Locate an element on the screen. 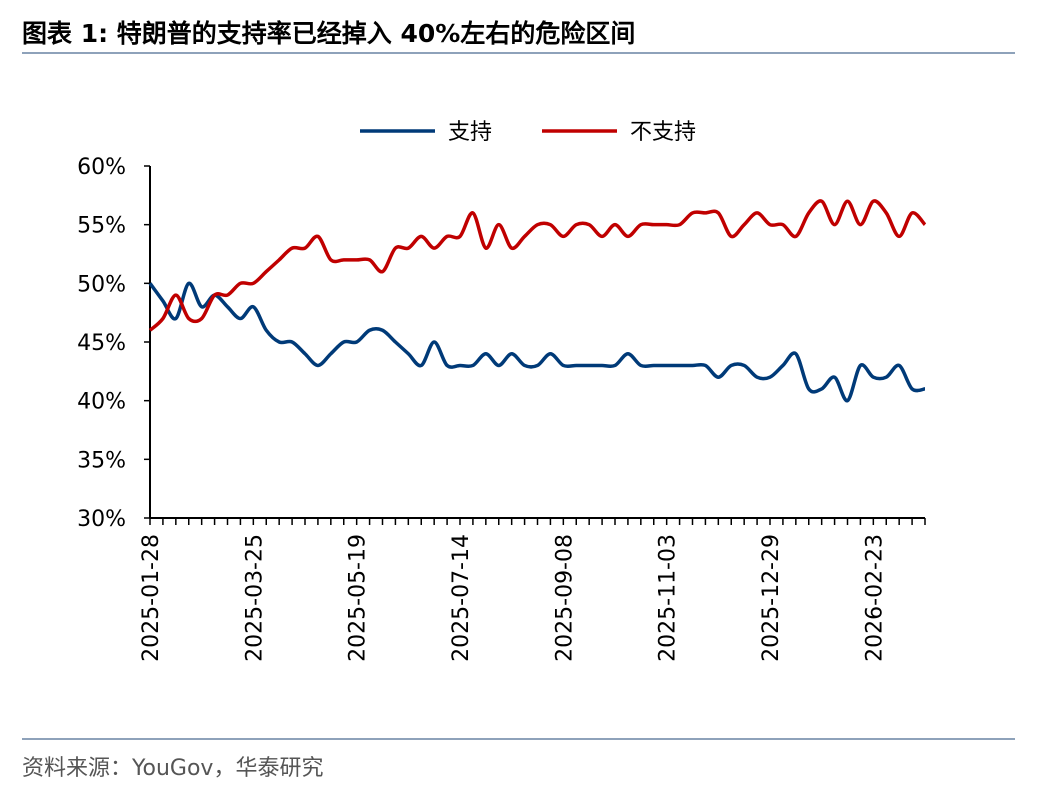 The image size is (1048, 796). y-tick-label: 60% is located at coordinates (101, 167).